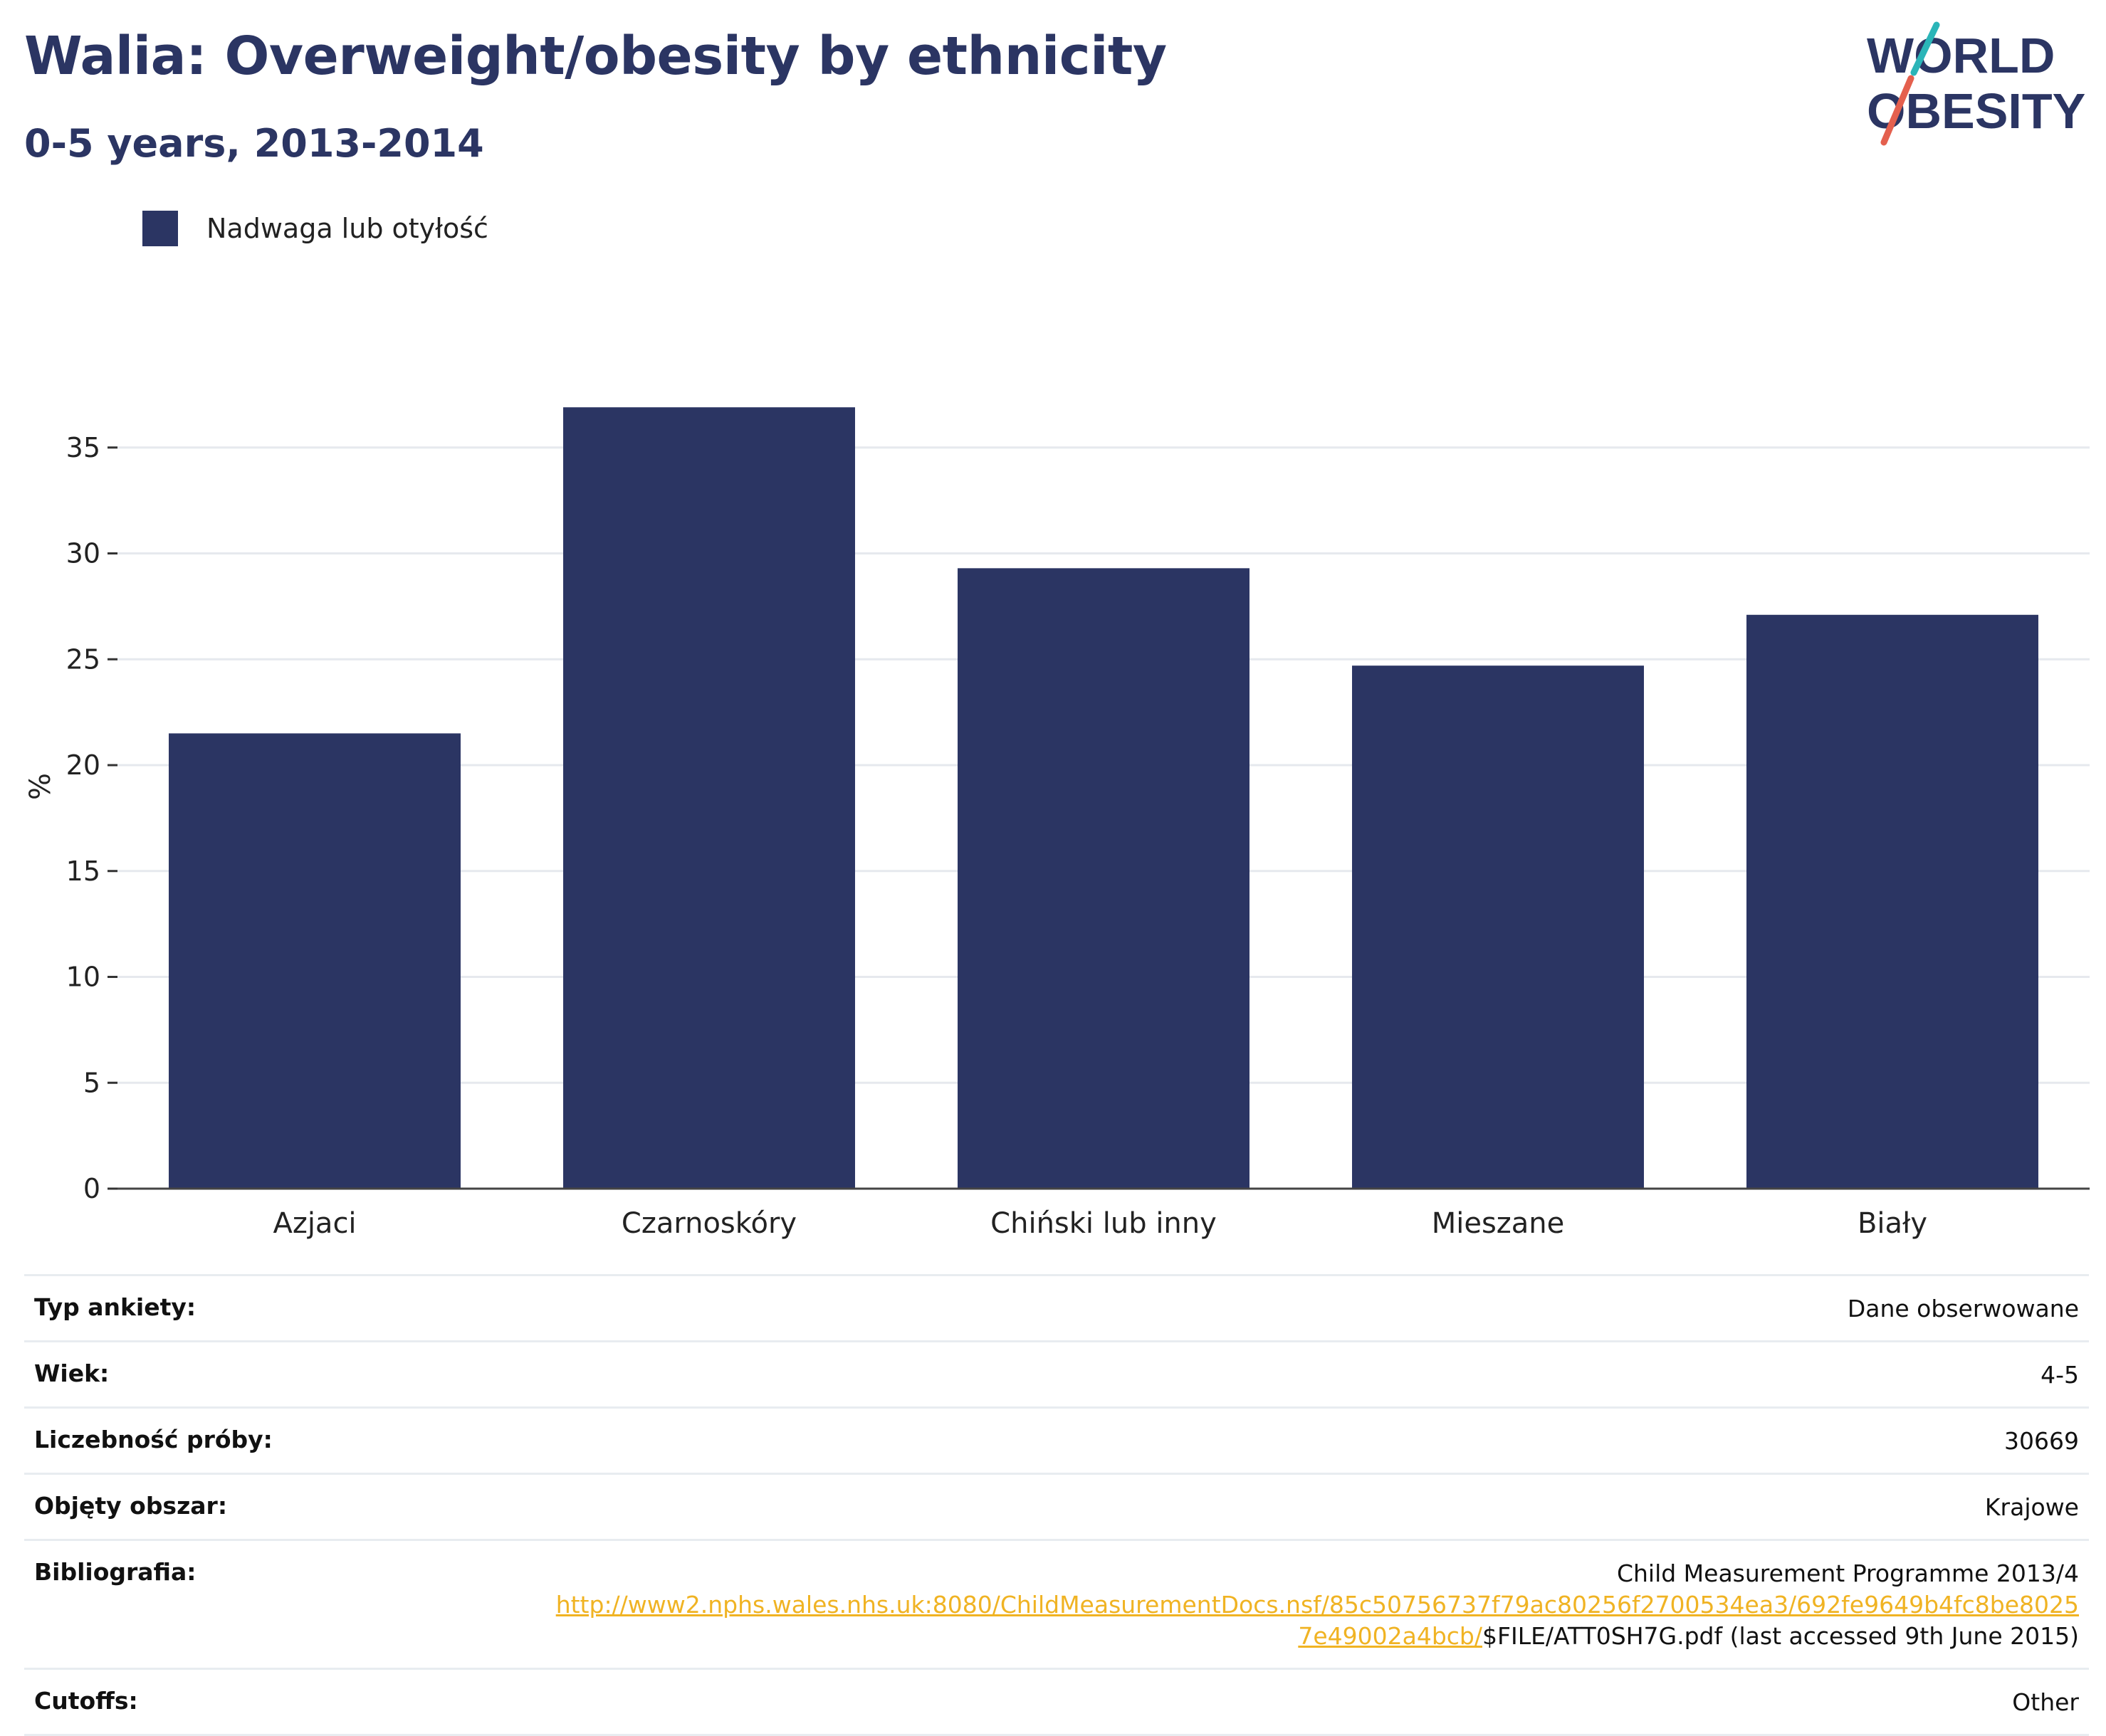 The height and width of the screenshot is (1736, 2106). I want to click on world-obesity-logo: WORLD OBESITY, so click(1976, 84).